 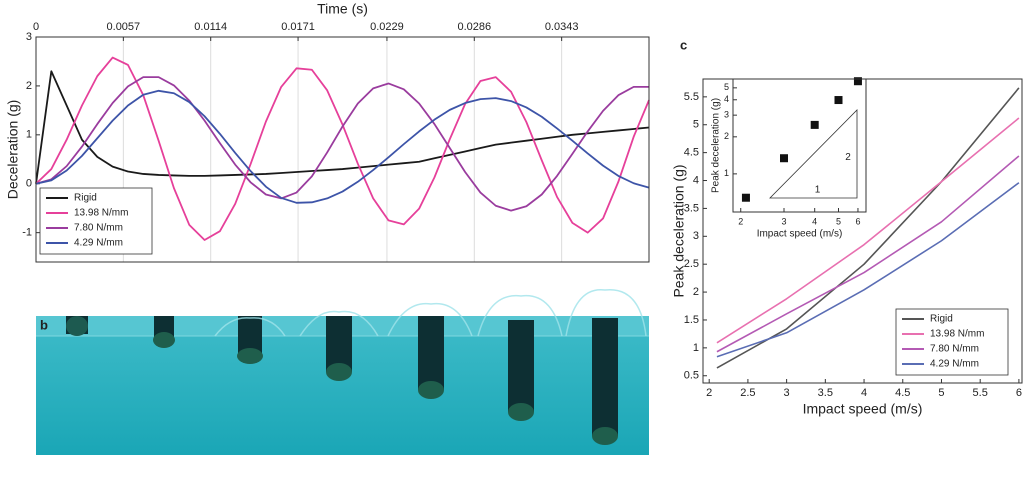 I want to click on x-tick-label: 4.5, so click(x=902, y=393).